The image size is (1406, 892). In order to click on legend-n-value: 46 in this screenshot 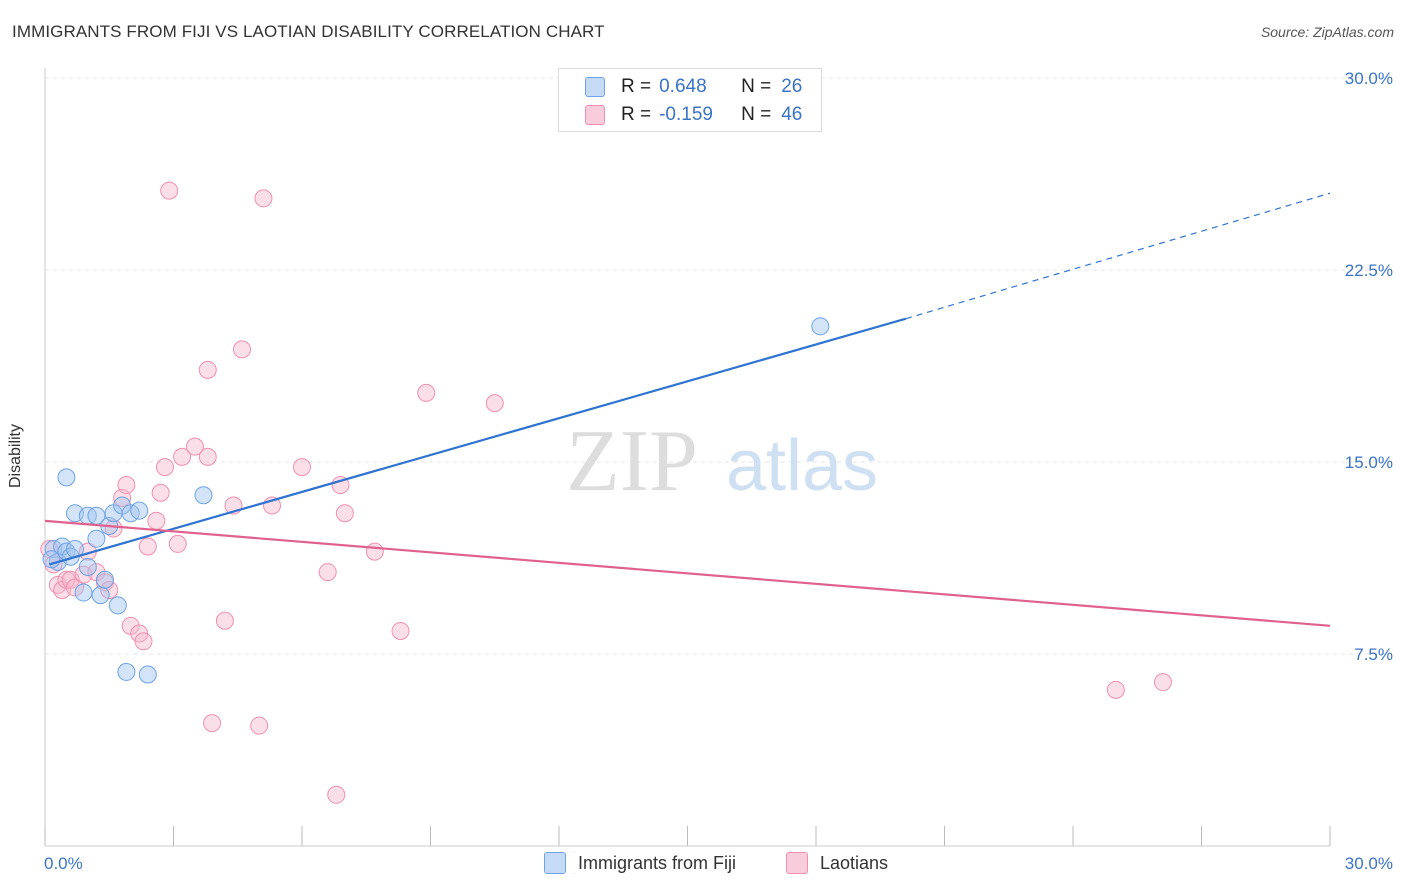, I will do `click(792, 114)`.